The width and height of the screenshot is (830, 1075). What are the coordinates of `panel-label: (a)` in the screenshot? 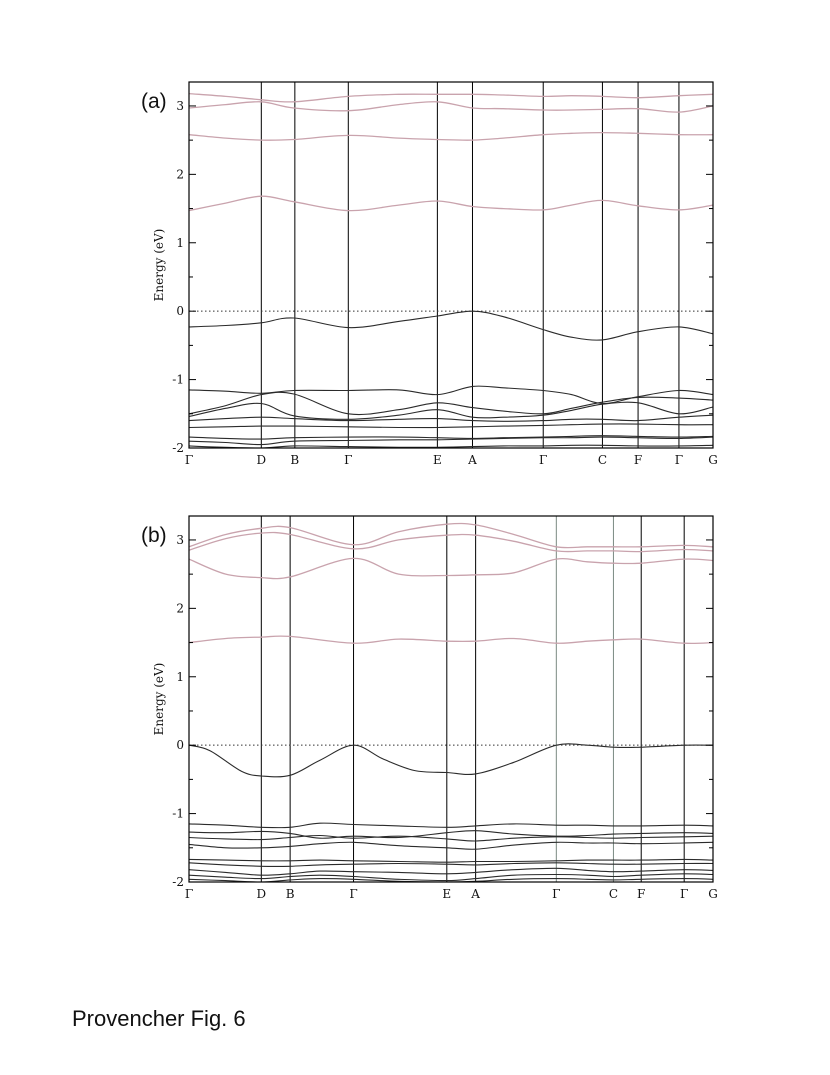 It's located at (154, 101).